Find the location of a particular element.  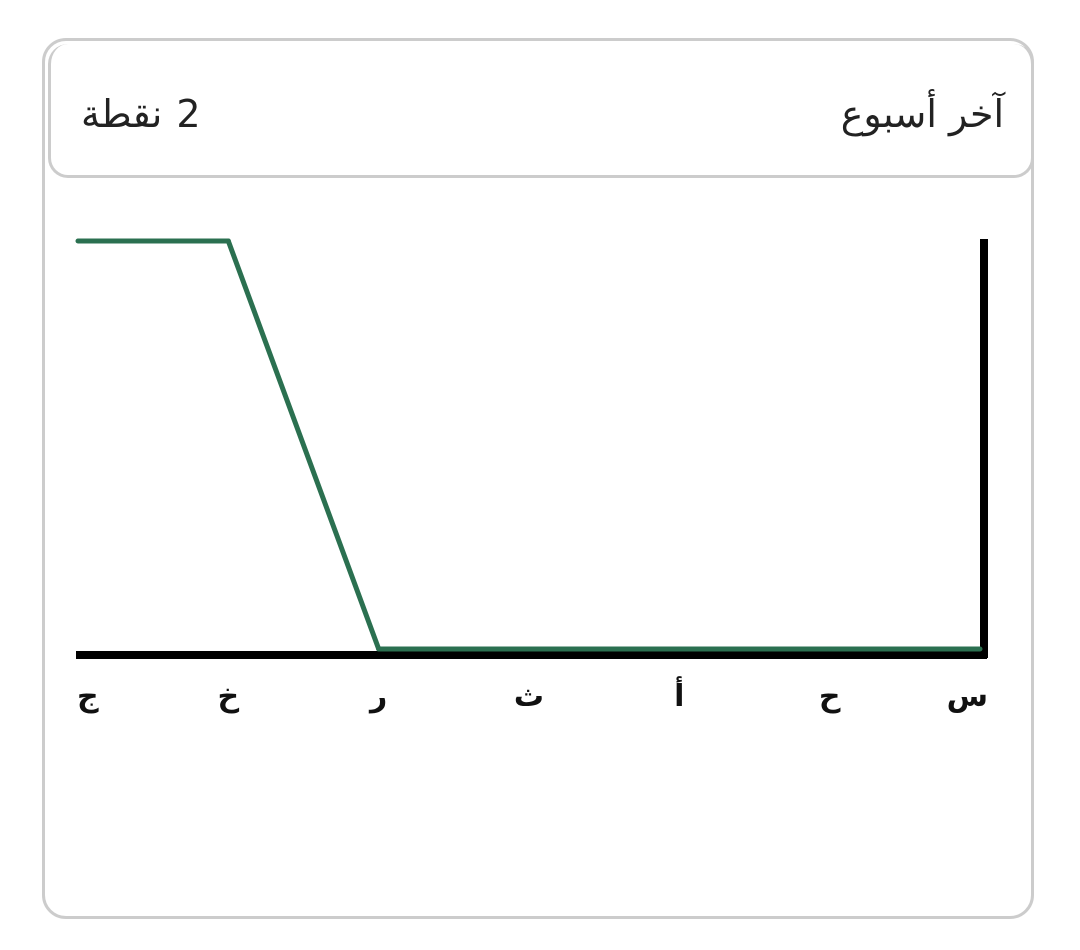

points-stat: 2 نقطة is located at coordinates (141, 114).